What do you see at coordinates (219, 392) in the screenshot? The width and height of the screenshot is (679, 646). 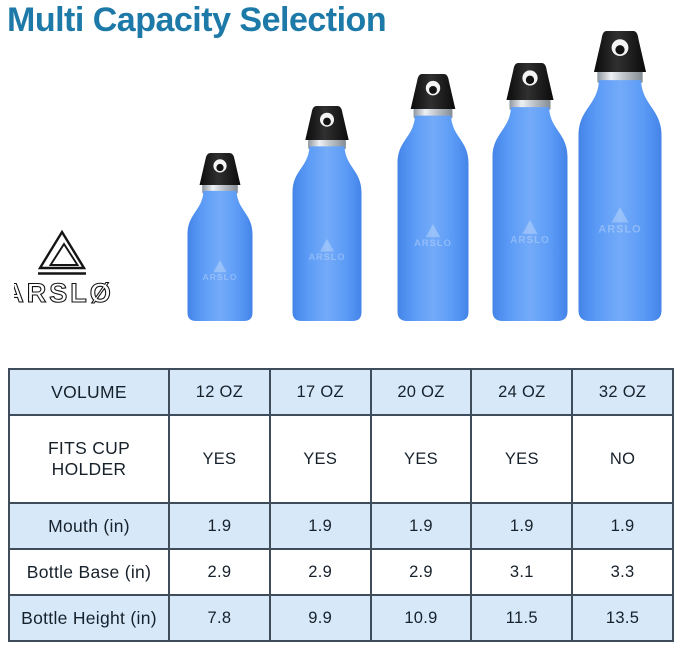 I see `spec-cell: 12 OZ` at bounding box center [219, 392].